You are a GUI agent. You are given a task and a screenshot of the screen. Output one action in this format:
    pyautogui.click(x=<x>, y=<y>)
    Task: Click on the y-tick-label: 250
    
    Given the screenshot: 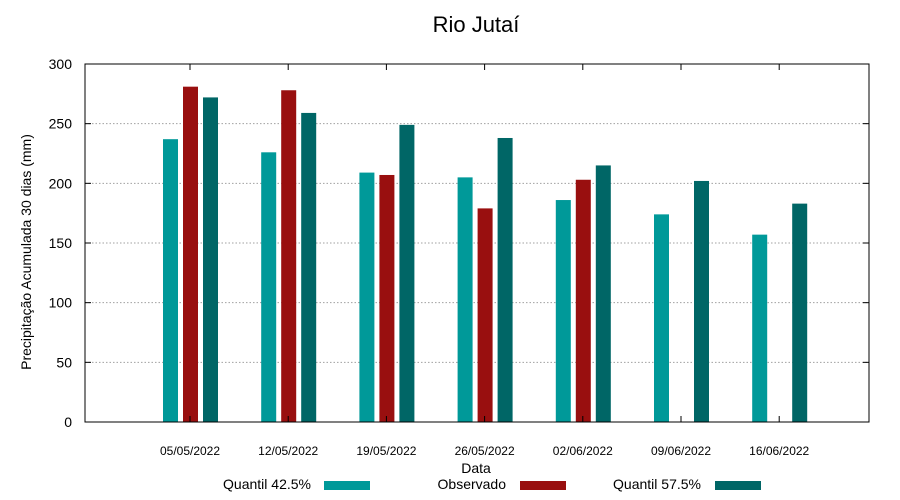 What is the action you would take?
    pyautogui.click(x=61, y=124)
    